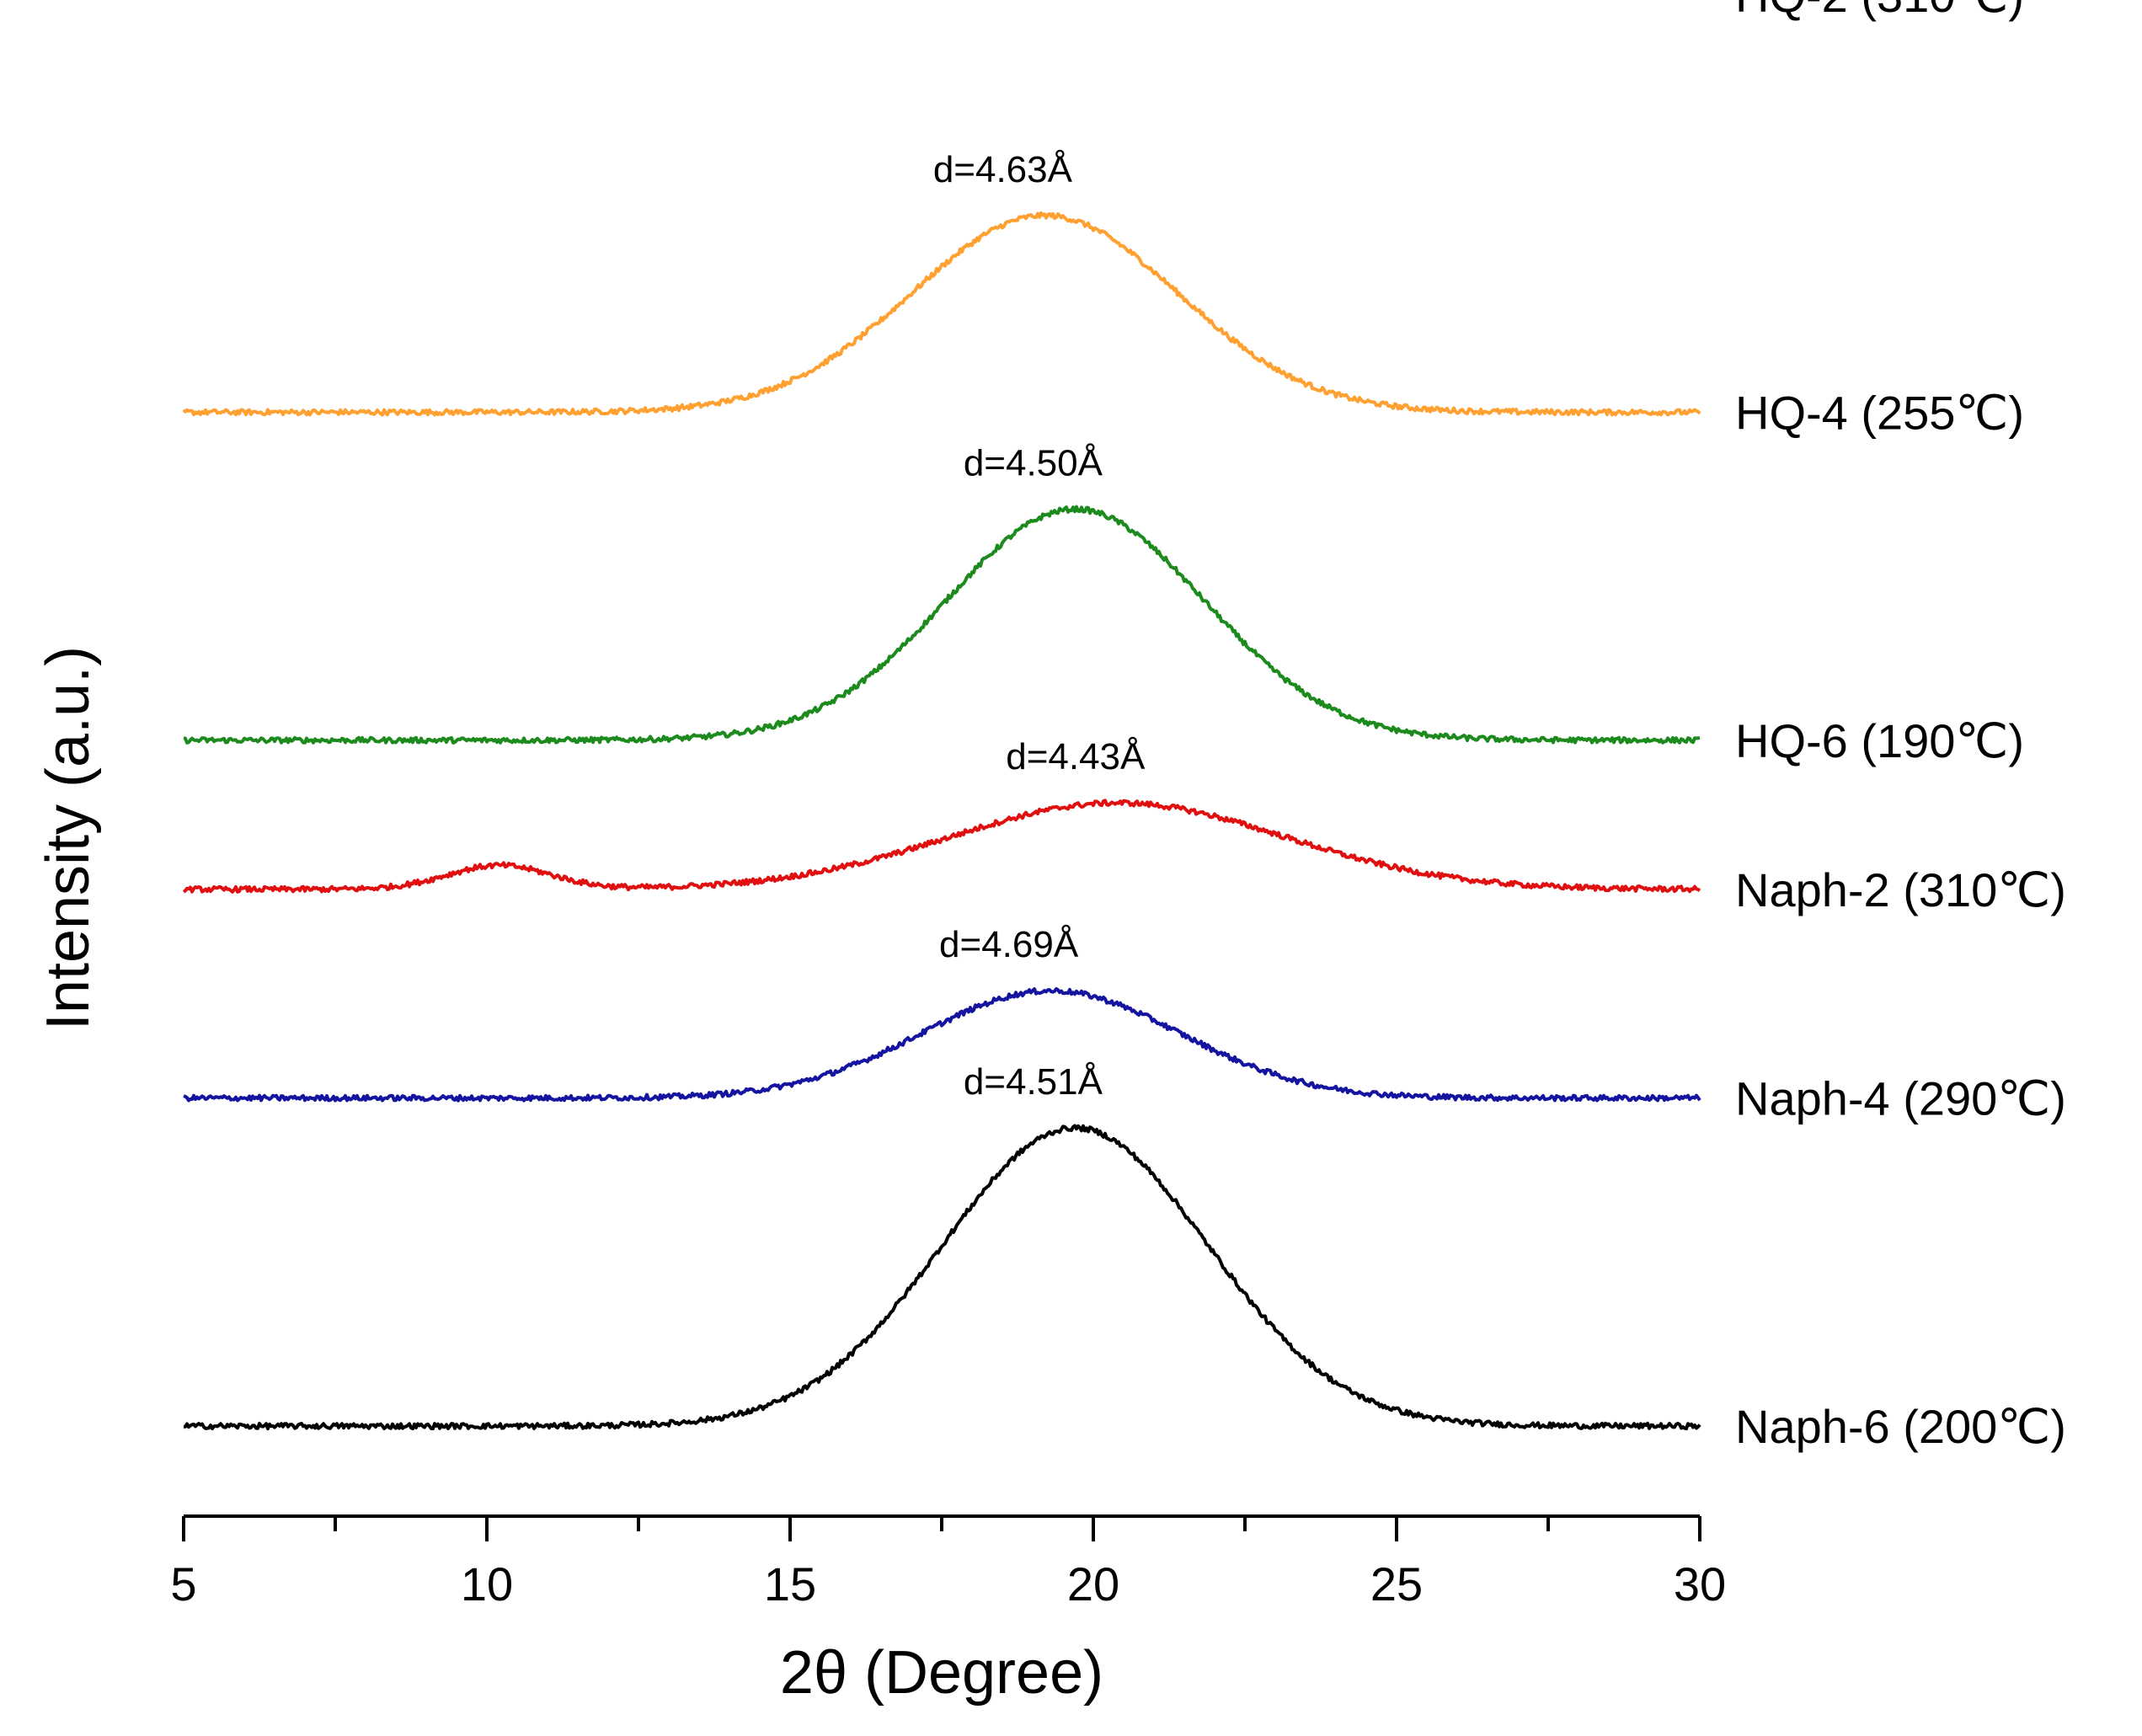 The height and width of the screenshot is (1736, 2142). What do you see at coordinates (1879, 11) in the screenshot?
I see `series-label-0: HQ-2 (310℃)` at bounding box center [1879, 11].